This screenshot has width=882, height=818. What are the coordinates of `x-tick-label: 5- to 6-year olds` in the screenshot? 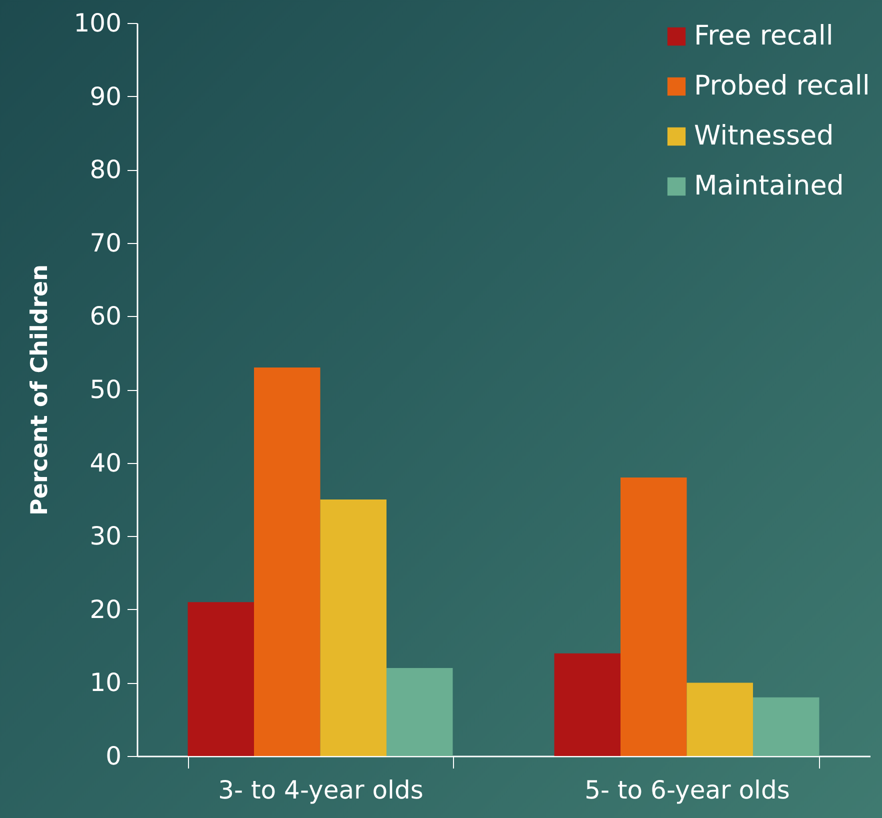 It's located at (687, 790).